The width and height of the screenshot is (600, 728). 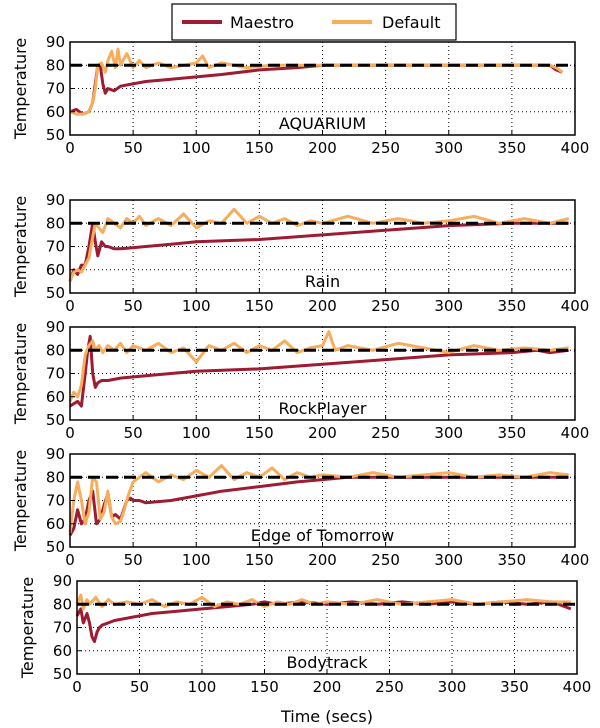 I want to click on panel-title: Bodytrack, so click(x=327, y=662).